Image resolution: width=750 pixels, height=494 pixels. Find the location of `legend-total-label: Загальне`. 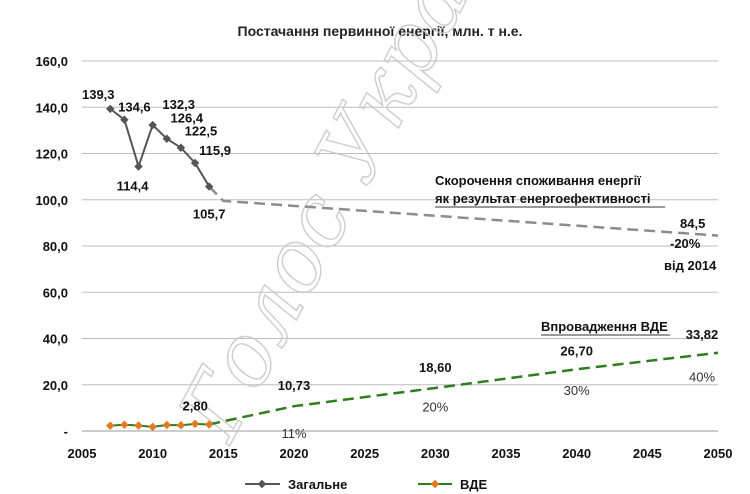

legend-total-label: Загальне is located at coordinates (317, 484).